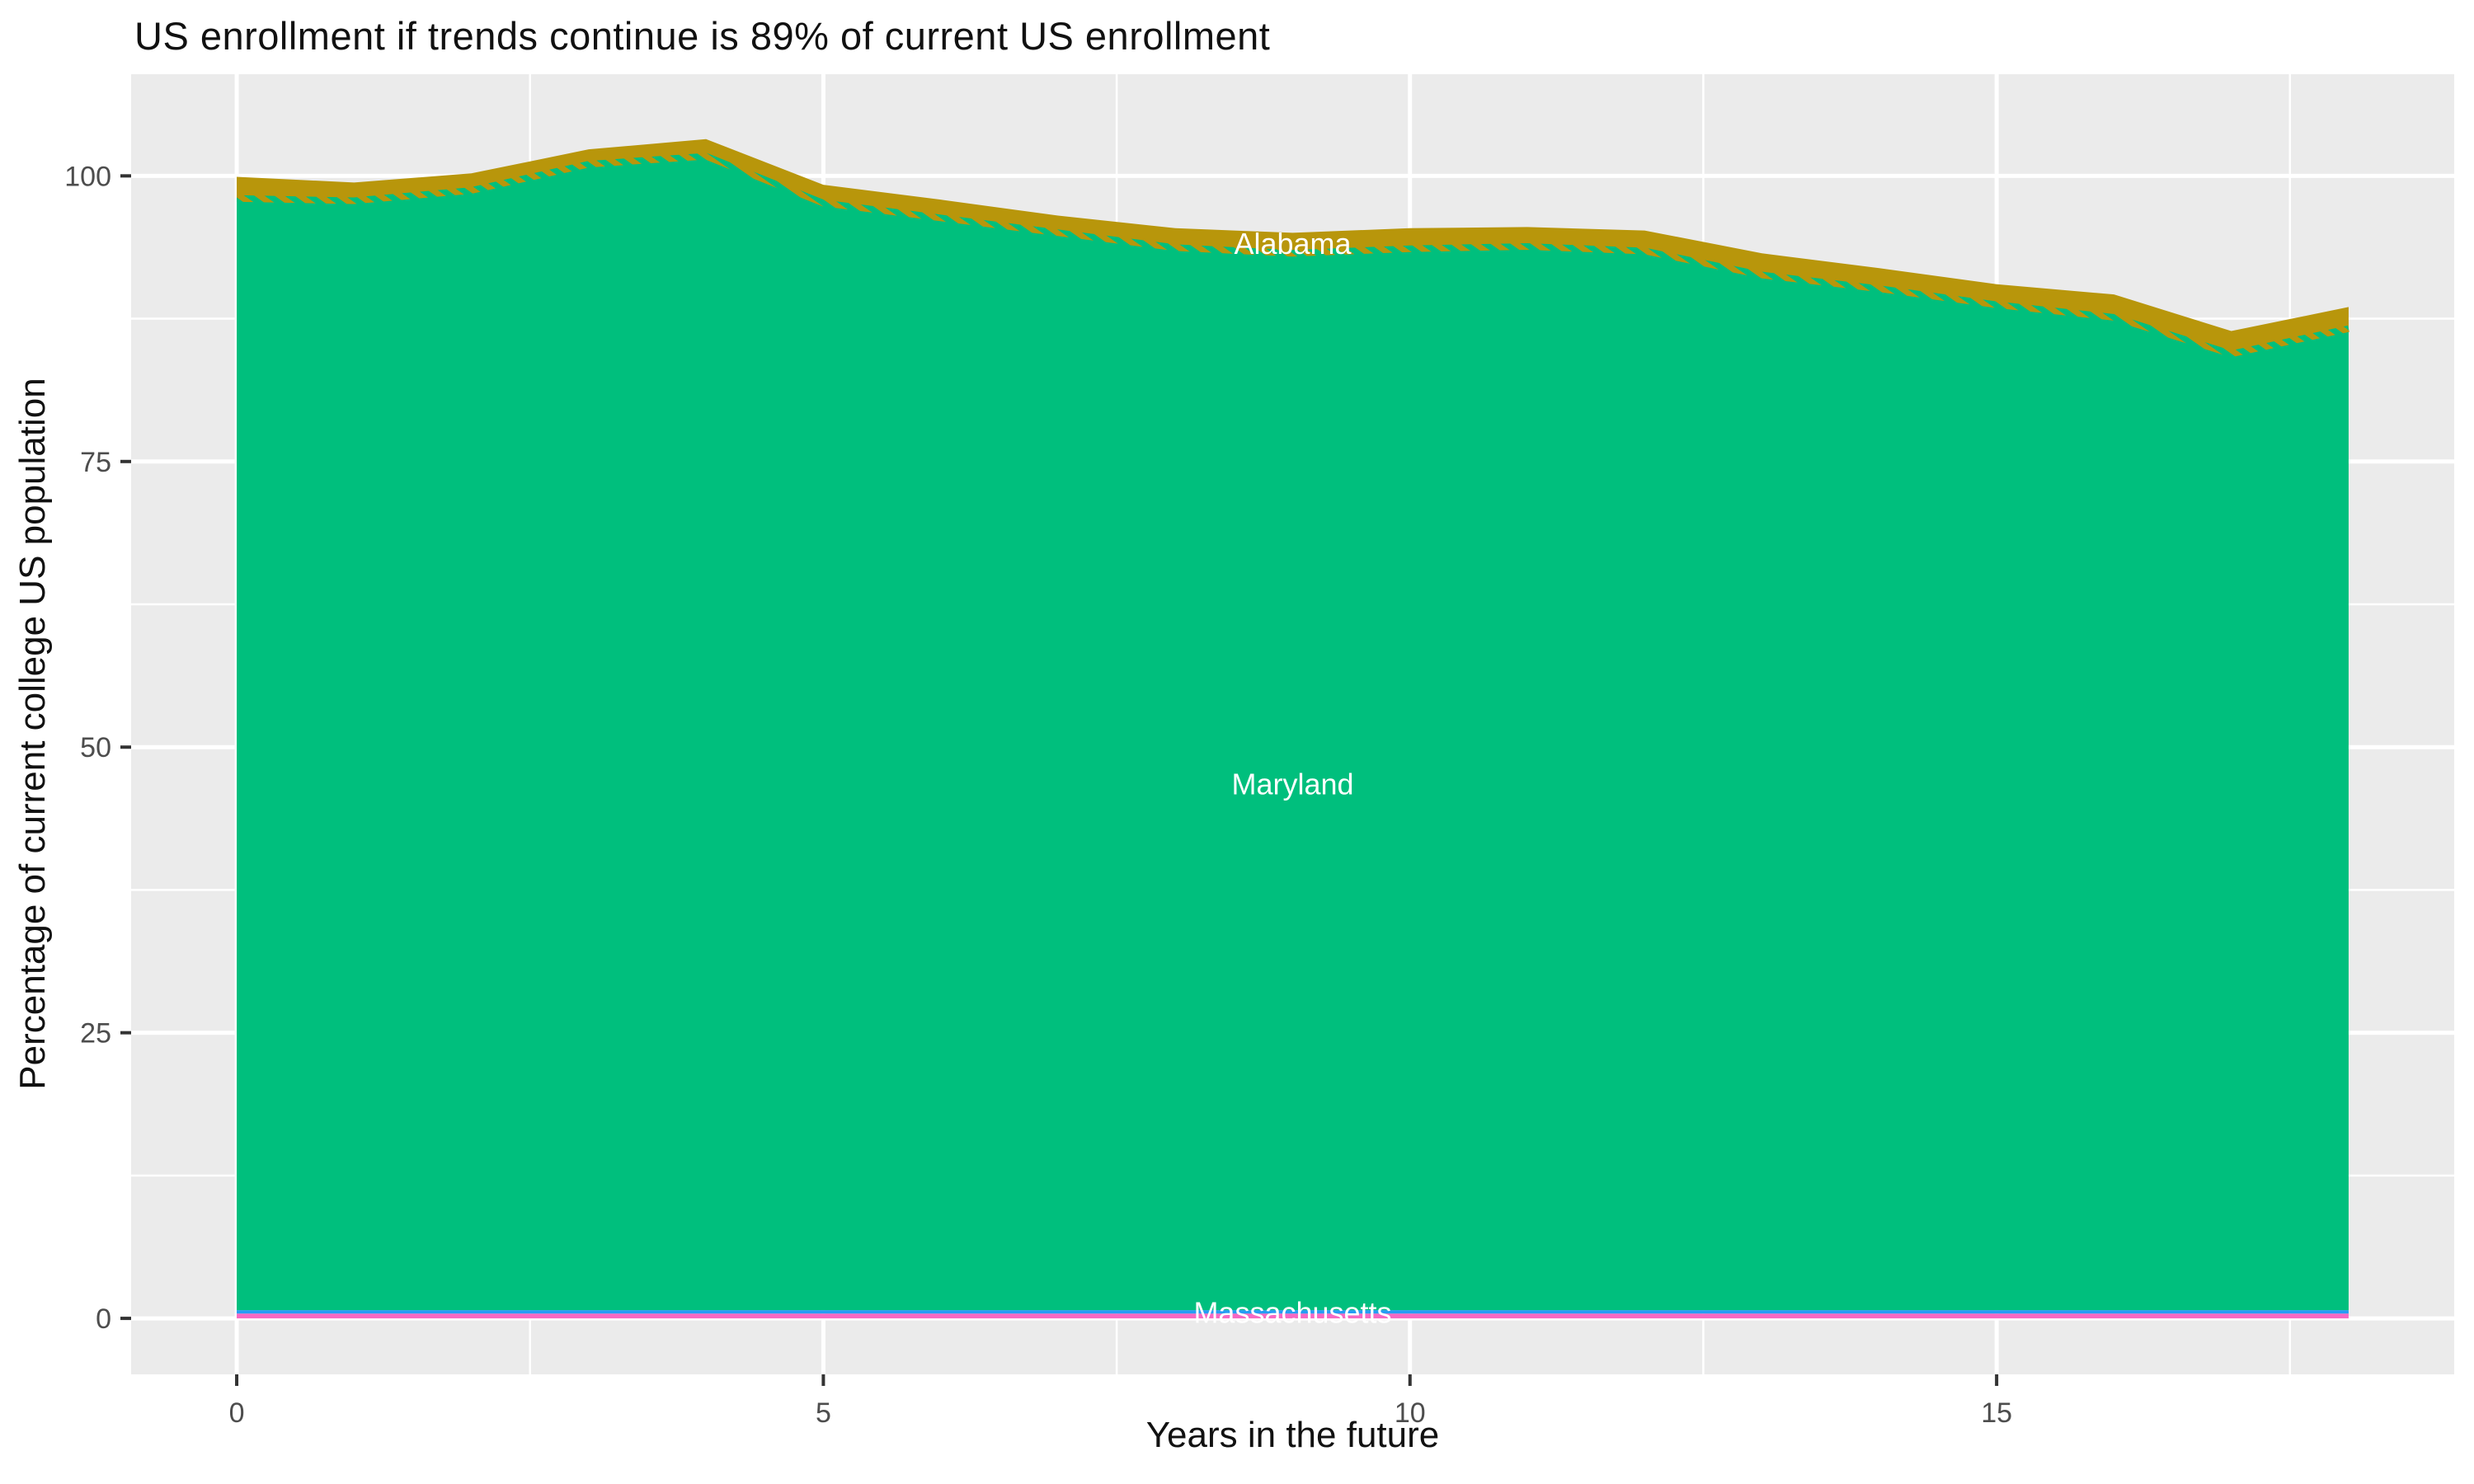 This screenshot has height=1484, width=2474. I want to click on area-series-alabama, so click(1293, 247).